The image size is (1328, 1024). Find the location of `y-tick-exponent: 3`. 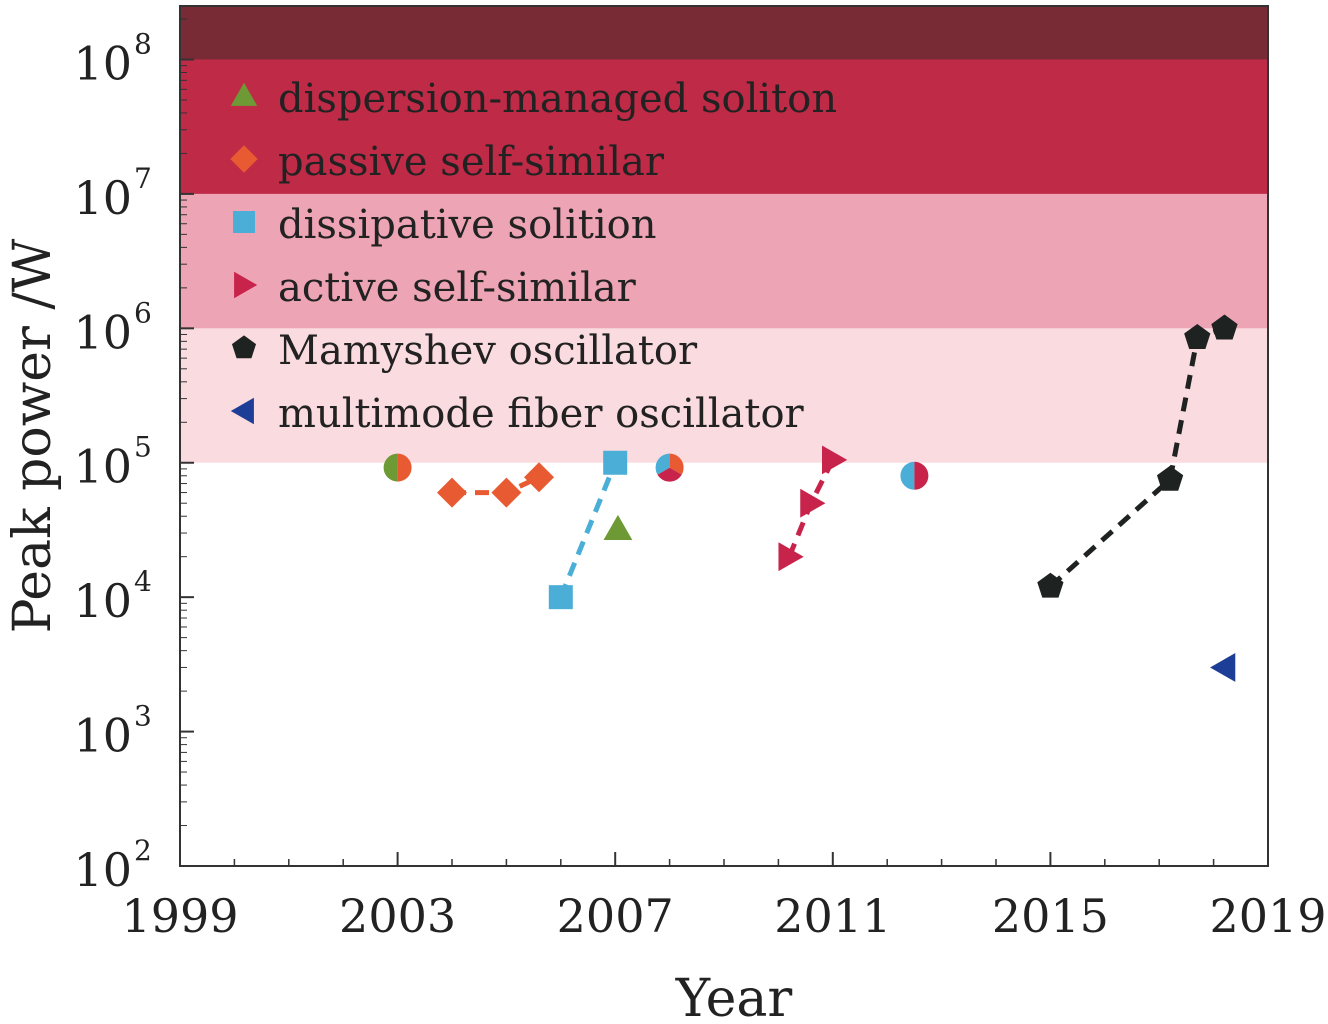

y-tick-exponent: 3 is located at coordinates (143, 716).